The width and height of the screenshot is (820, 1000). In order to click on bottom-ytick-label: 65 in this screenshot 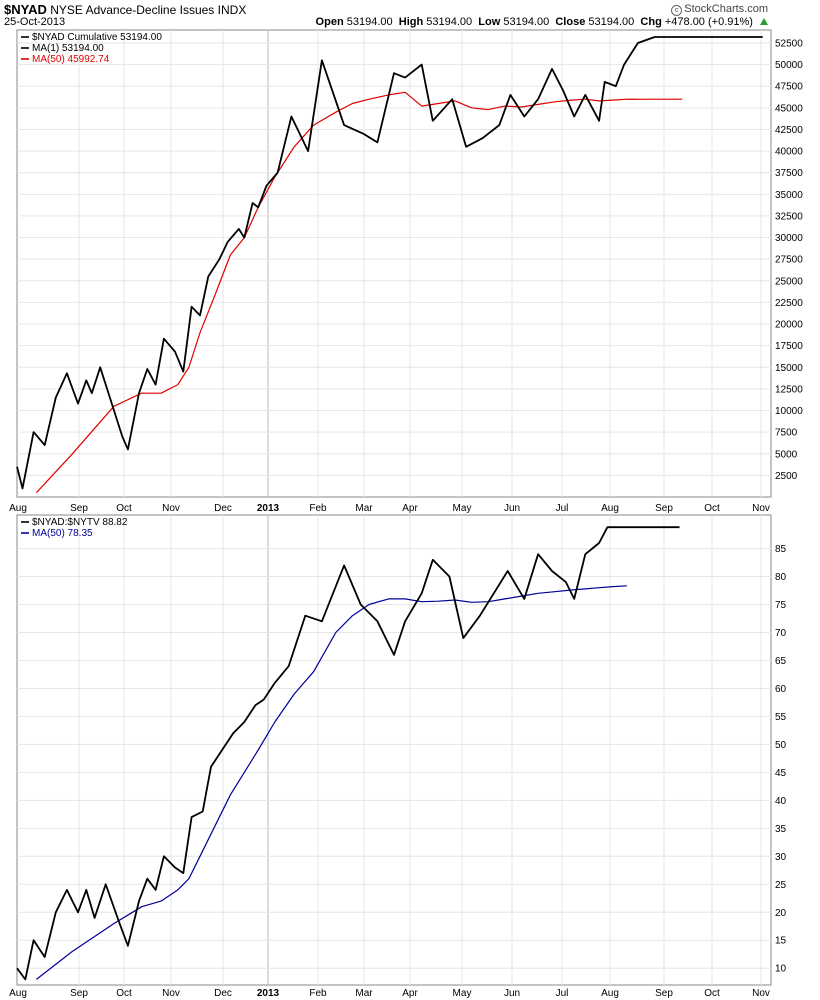, I will do `click(781, 661)`.